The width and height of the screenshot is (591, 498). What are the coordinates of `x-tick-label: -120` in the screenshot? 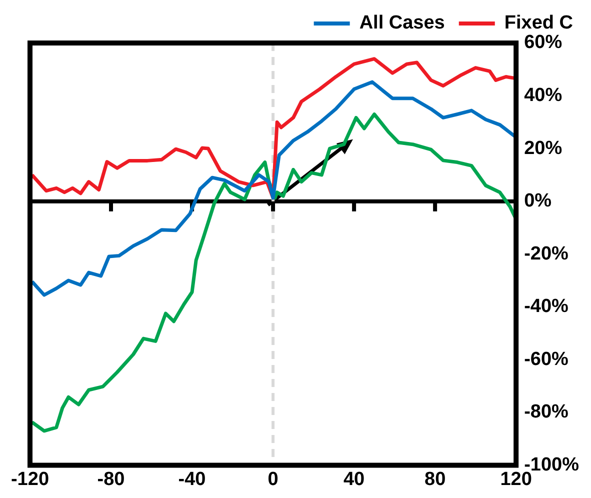 It's located at (30, 479).